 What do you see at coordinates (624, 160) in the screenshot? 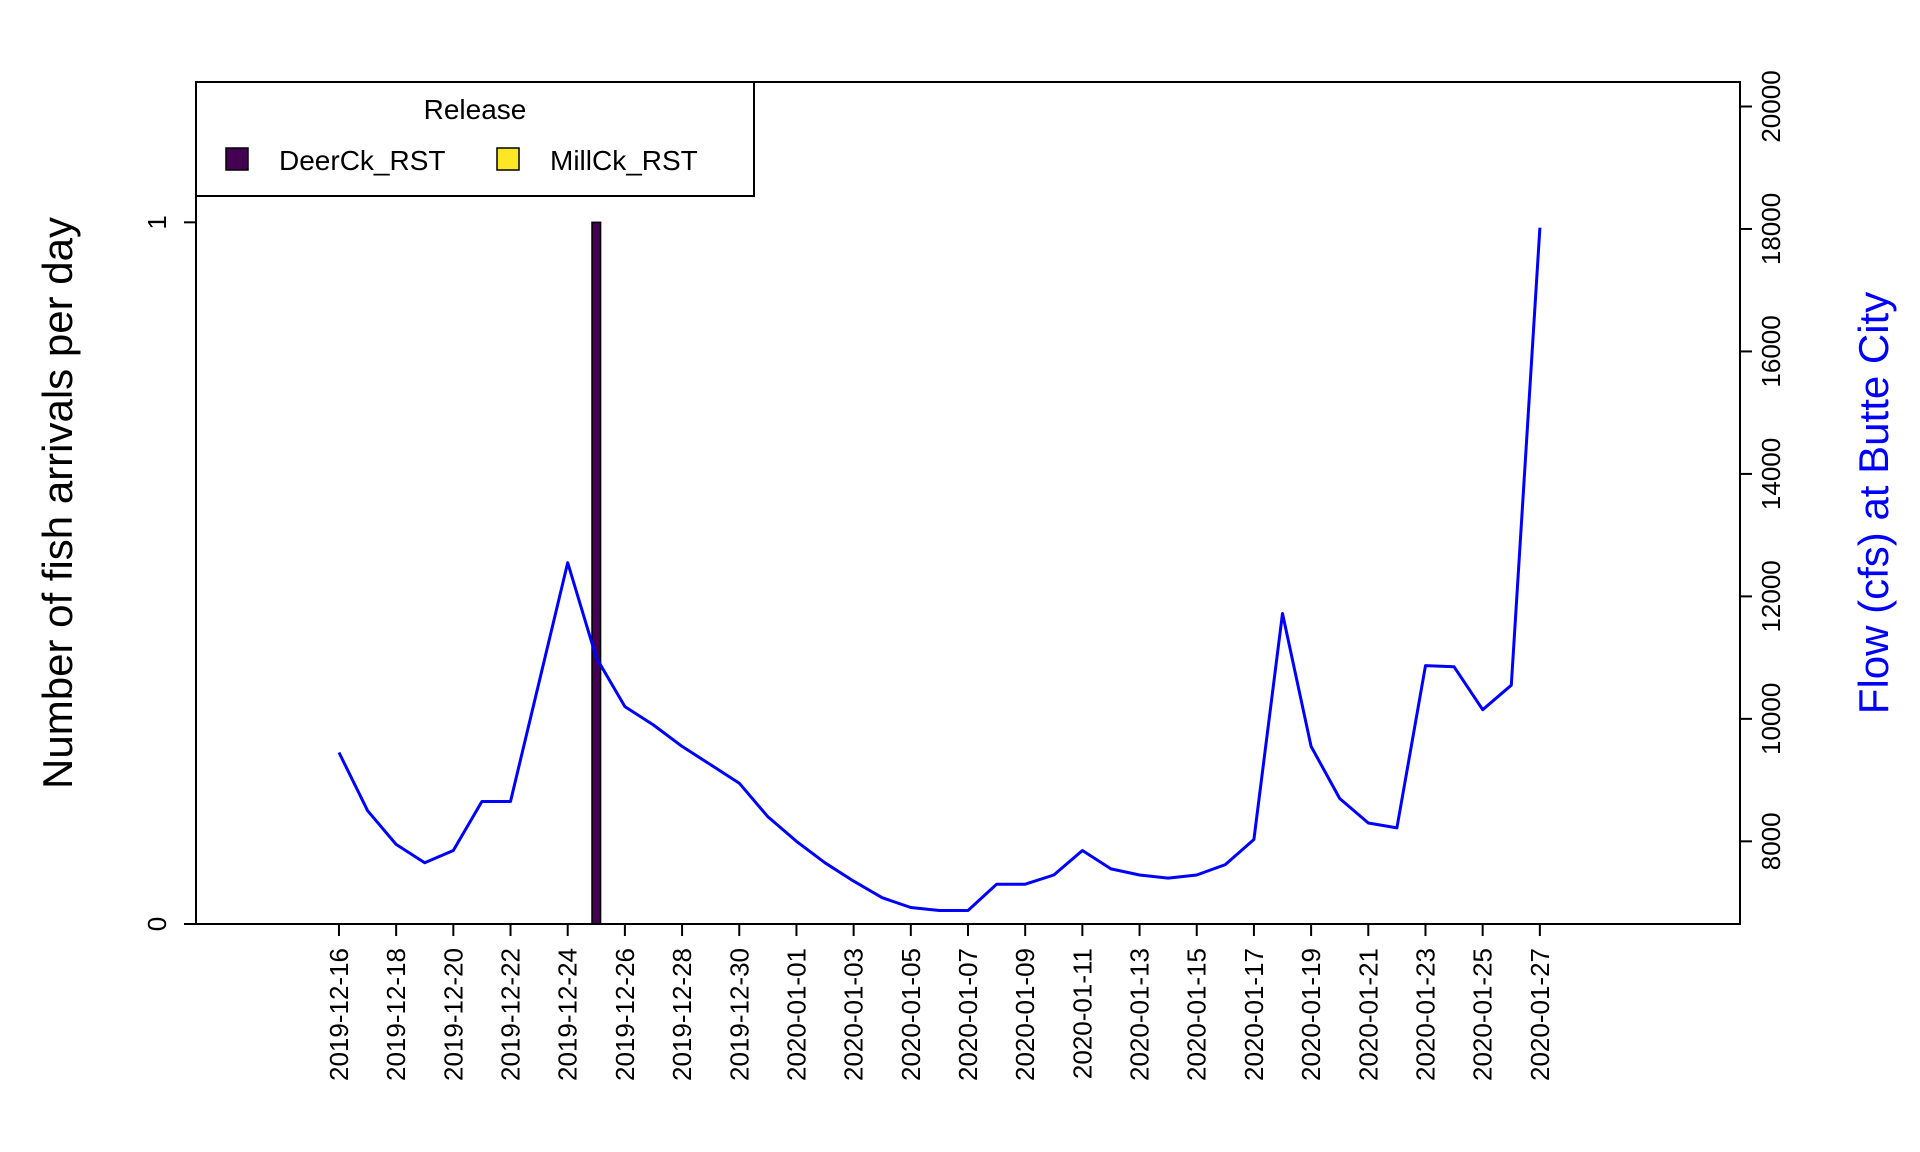
I see `legend-label-millck: MillCk_RST` at bounding box center [624, 160].